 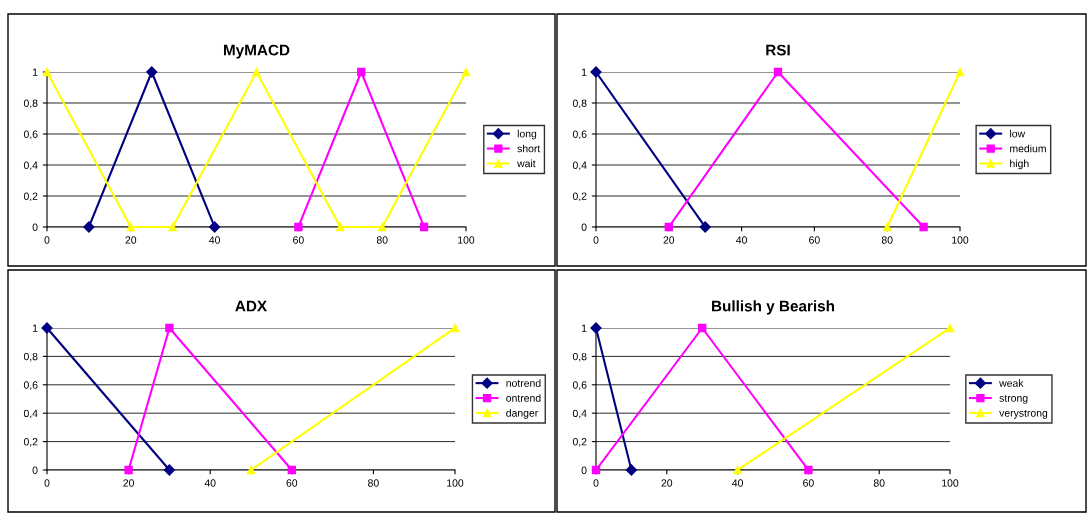 I want to click on legend-label: high, so click(x=1019, y=164).